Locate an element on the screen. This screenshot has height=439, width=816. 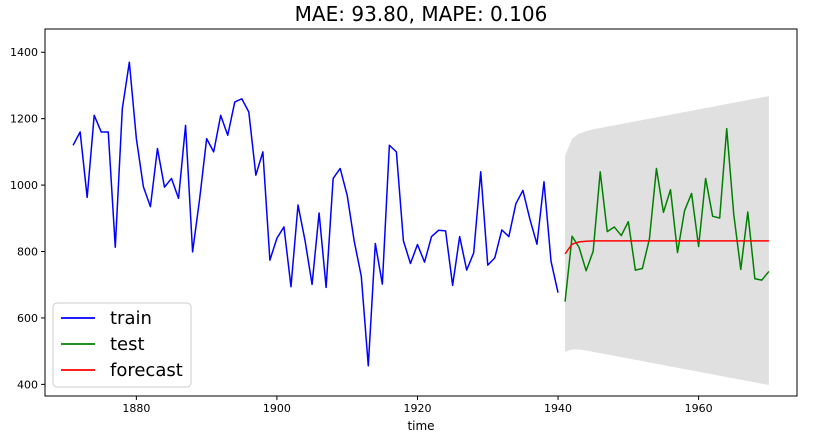
series-line-forecast is located at coordinates (666, 247).